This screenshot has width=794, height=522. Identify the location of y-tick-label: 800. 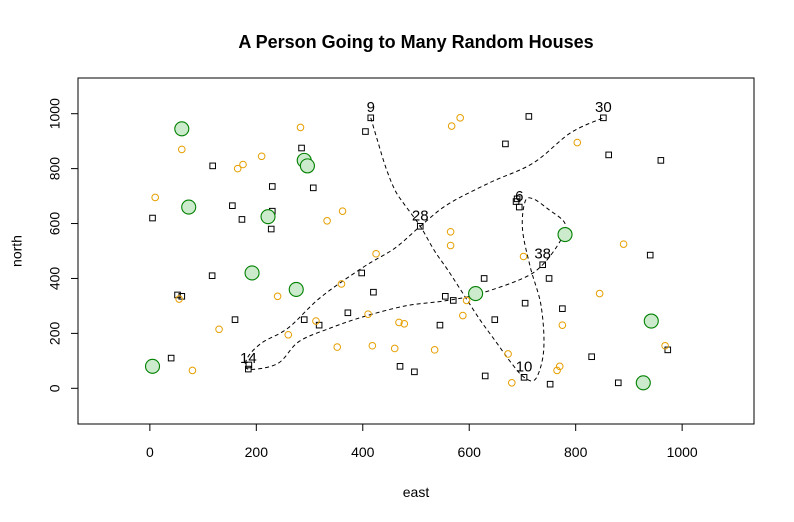
(55, 169).